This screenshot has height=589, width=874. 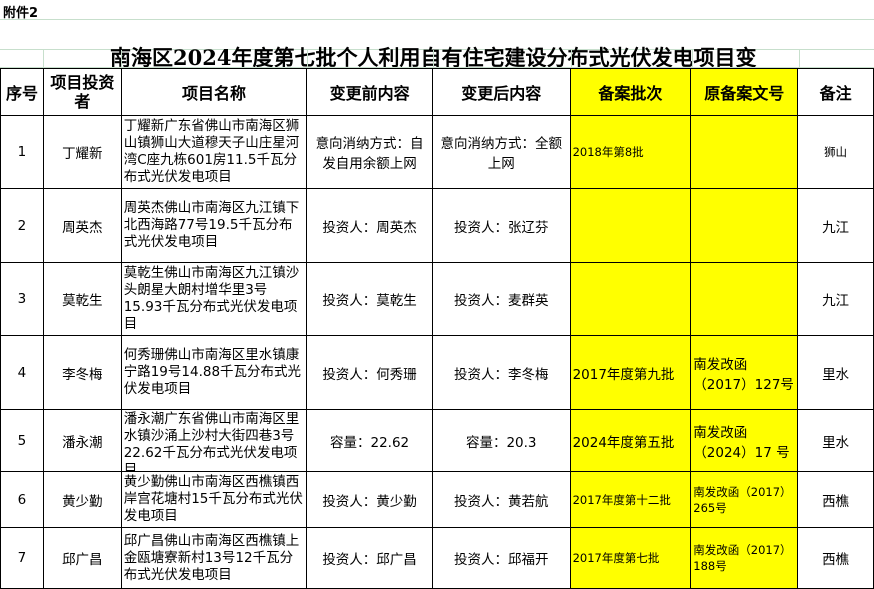 I want to click on row-batch-text: 2017年度第九批, so click(x=623, y=374).